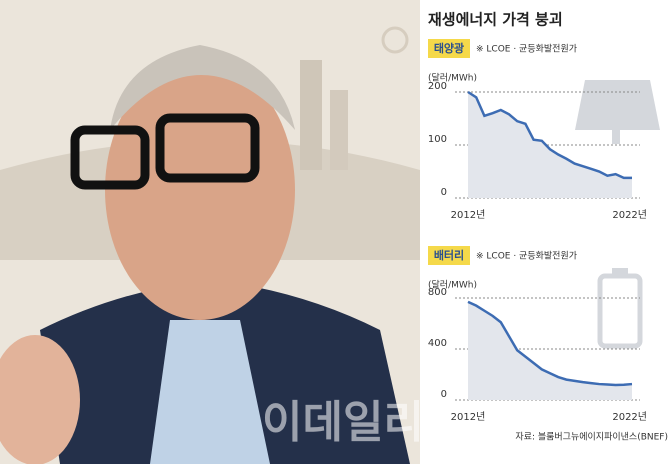 The image size is (670, 464). Describe the element at coordinates (616, 137) in the screenshot. I see `panel-stand` at that location.